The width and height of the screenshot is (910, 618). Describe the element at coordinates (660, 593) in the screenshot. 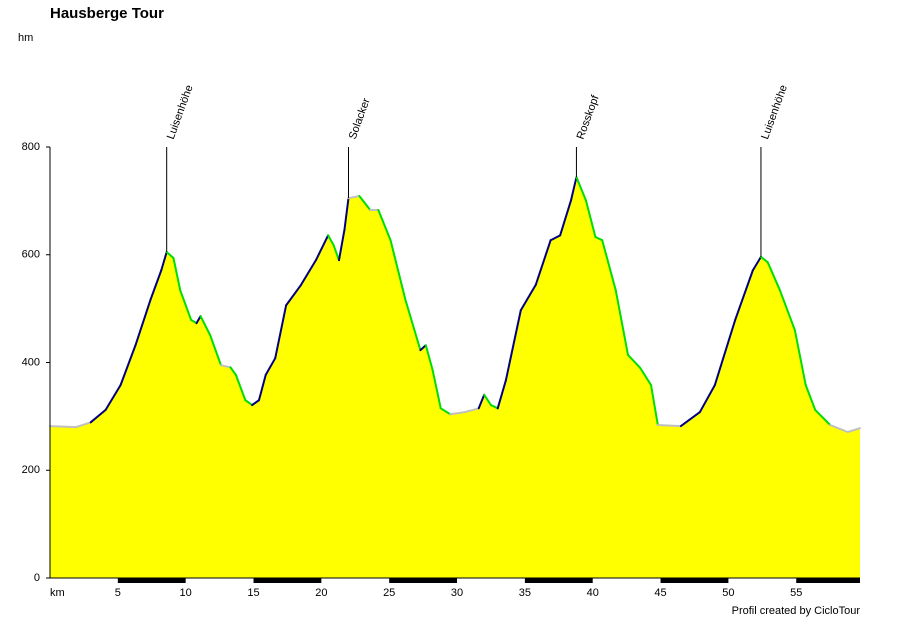

I see `x-tick-label: 45` at that location.